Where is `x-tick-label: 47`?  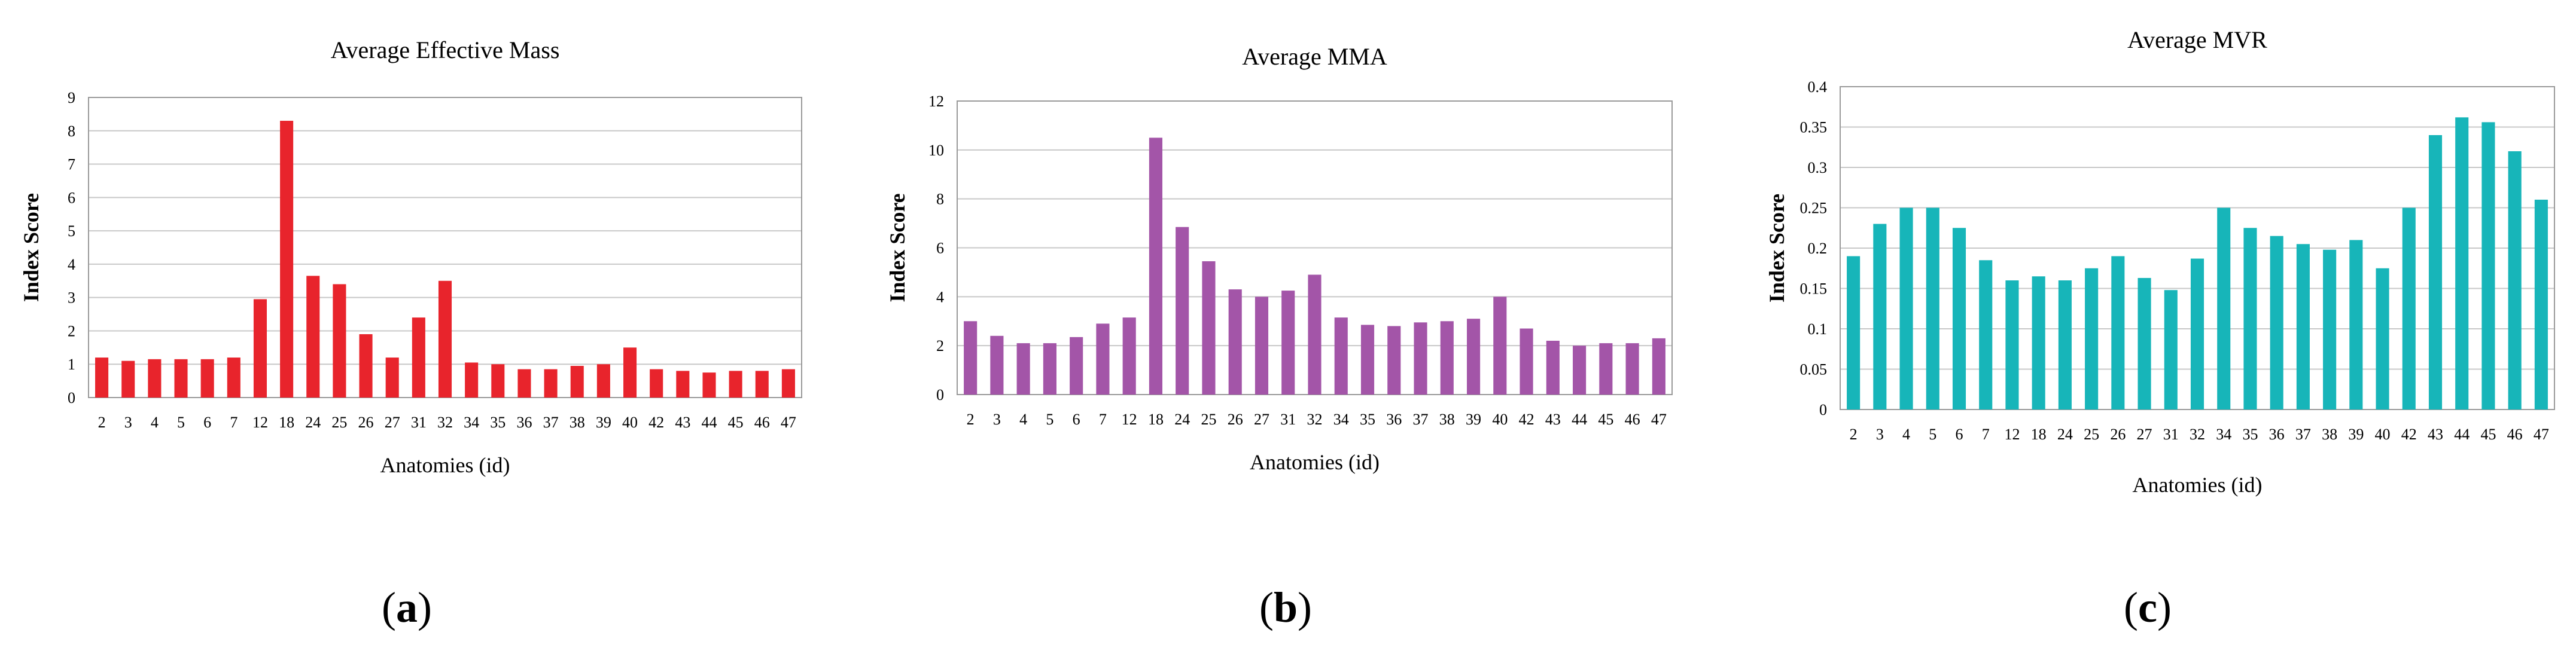 x-tick-label: 47 is located at coordinates (1659, 419).